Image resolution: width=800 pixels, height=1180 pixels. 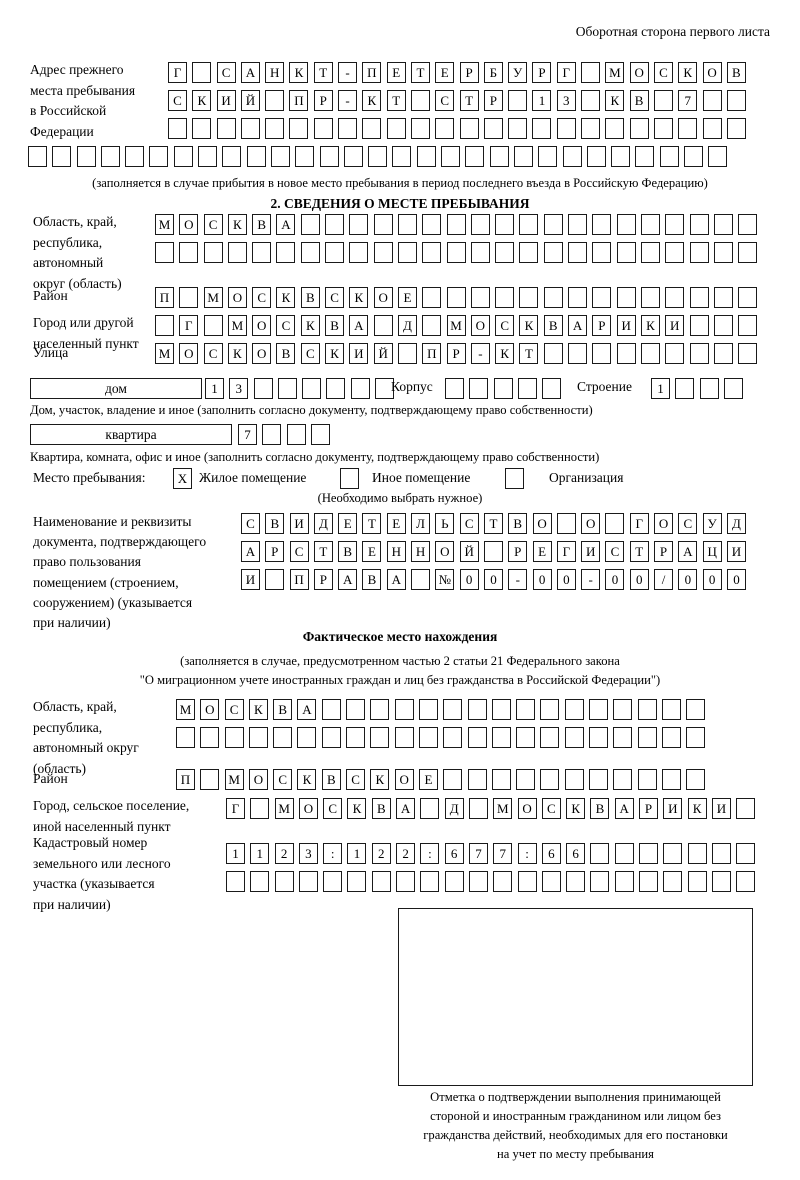 What do you see at coordinates (420, 72) in the screenshot?
I see `char-cell: Т` at bounding box center [420, 72].